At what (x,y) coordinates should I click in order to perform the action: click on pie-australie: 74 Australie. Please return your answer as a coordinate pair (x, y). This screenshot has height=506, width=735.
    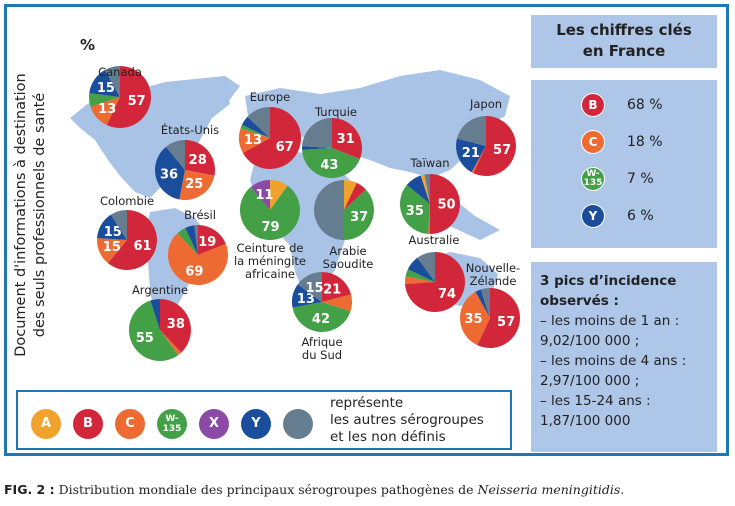
    Looking at the image, I should click on (435, 273).